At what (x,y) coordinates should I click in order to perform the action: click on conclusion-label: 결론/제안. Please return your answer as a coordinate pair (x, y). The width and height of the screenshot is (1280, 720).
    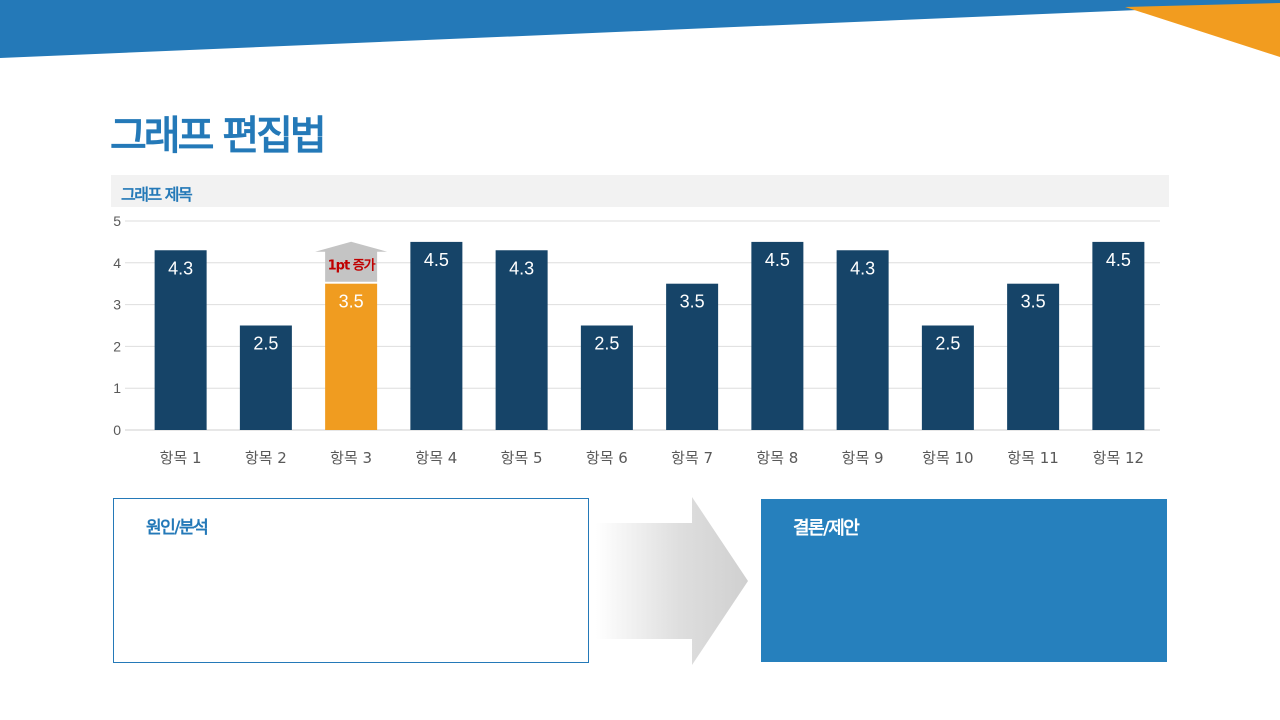
    Looking at the image, I should click on (826, 528).